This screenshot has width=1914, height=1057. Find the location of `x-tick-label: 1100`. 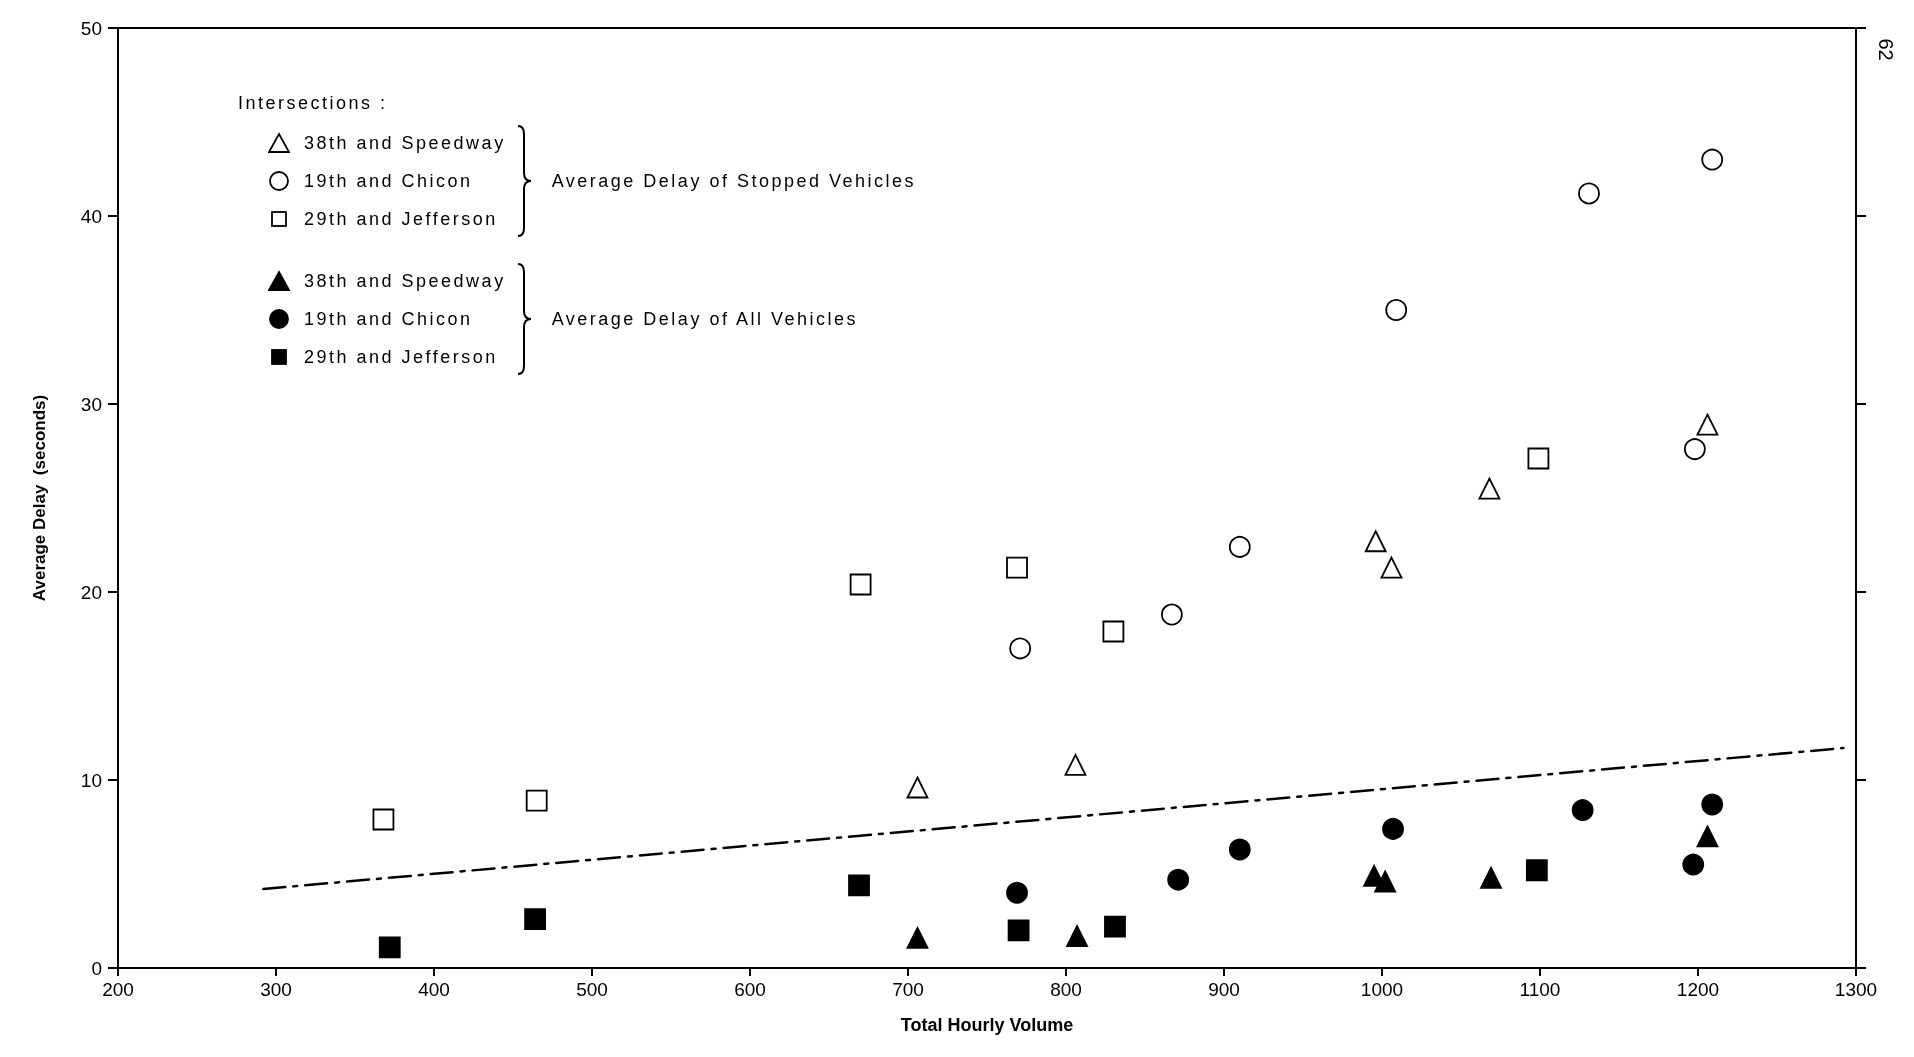

x-tick-label: 1100 is located at coordinates (1540, 989).